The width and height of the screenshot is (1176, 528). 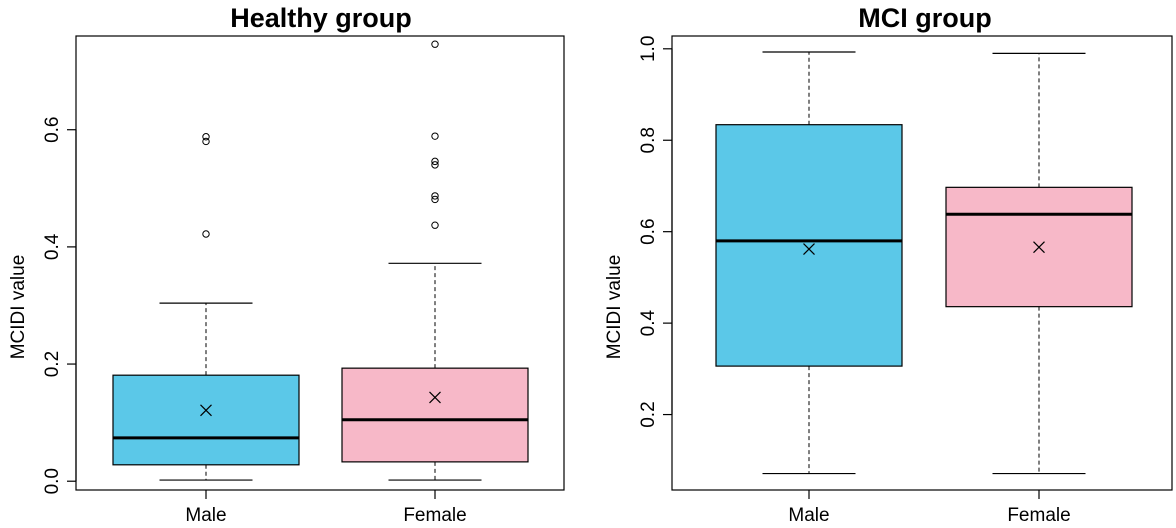 What do you see at coordinates (924, 18) in the screenshot?
I see `panel-title: MCI group` at bounding box center [924, 18].